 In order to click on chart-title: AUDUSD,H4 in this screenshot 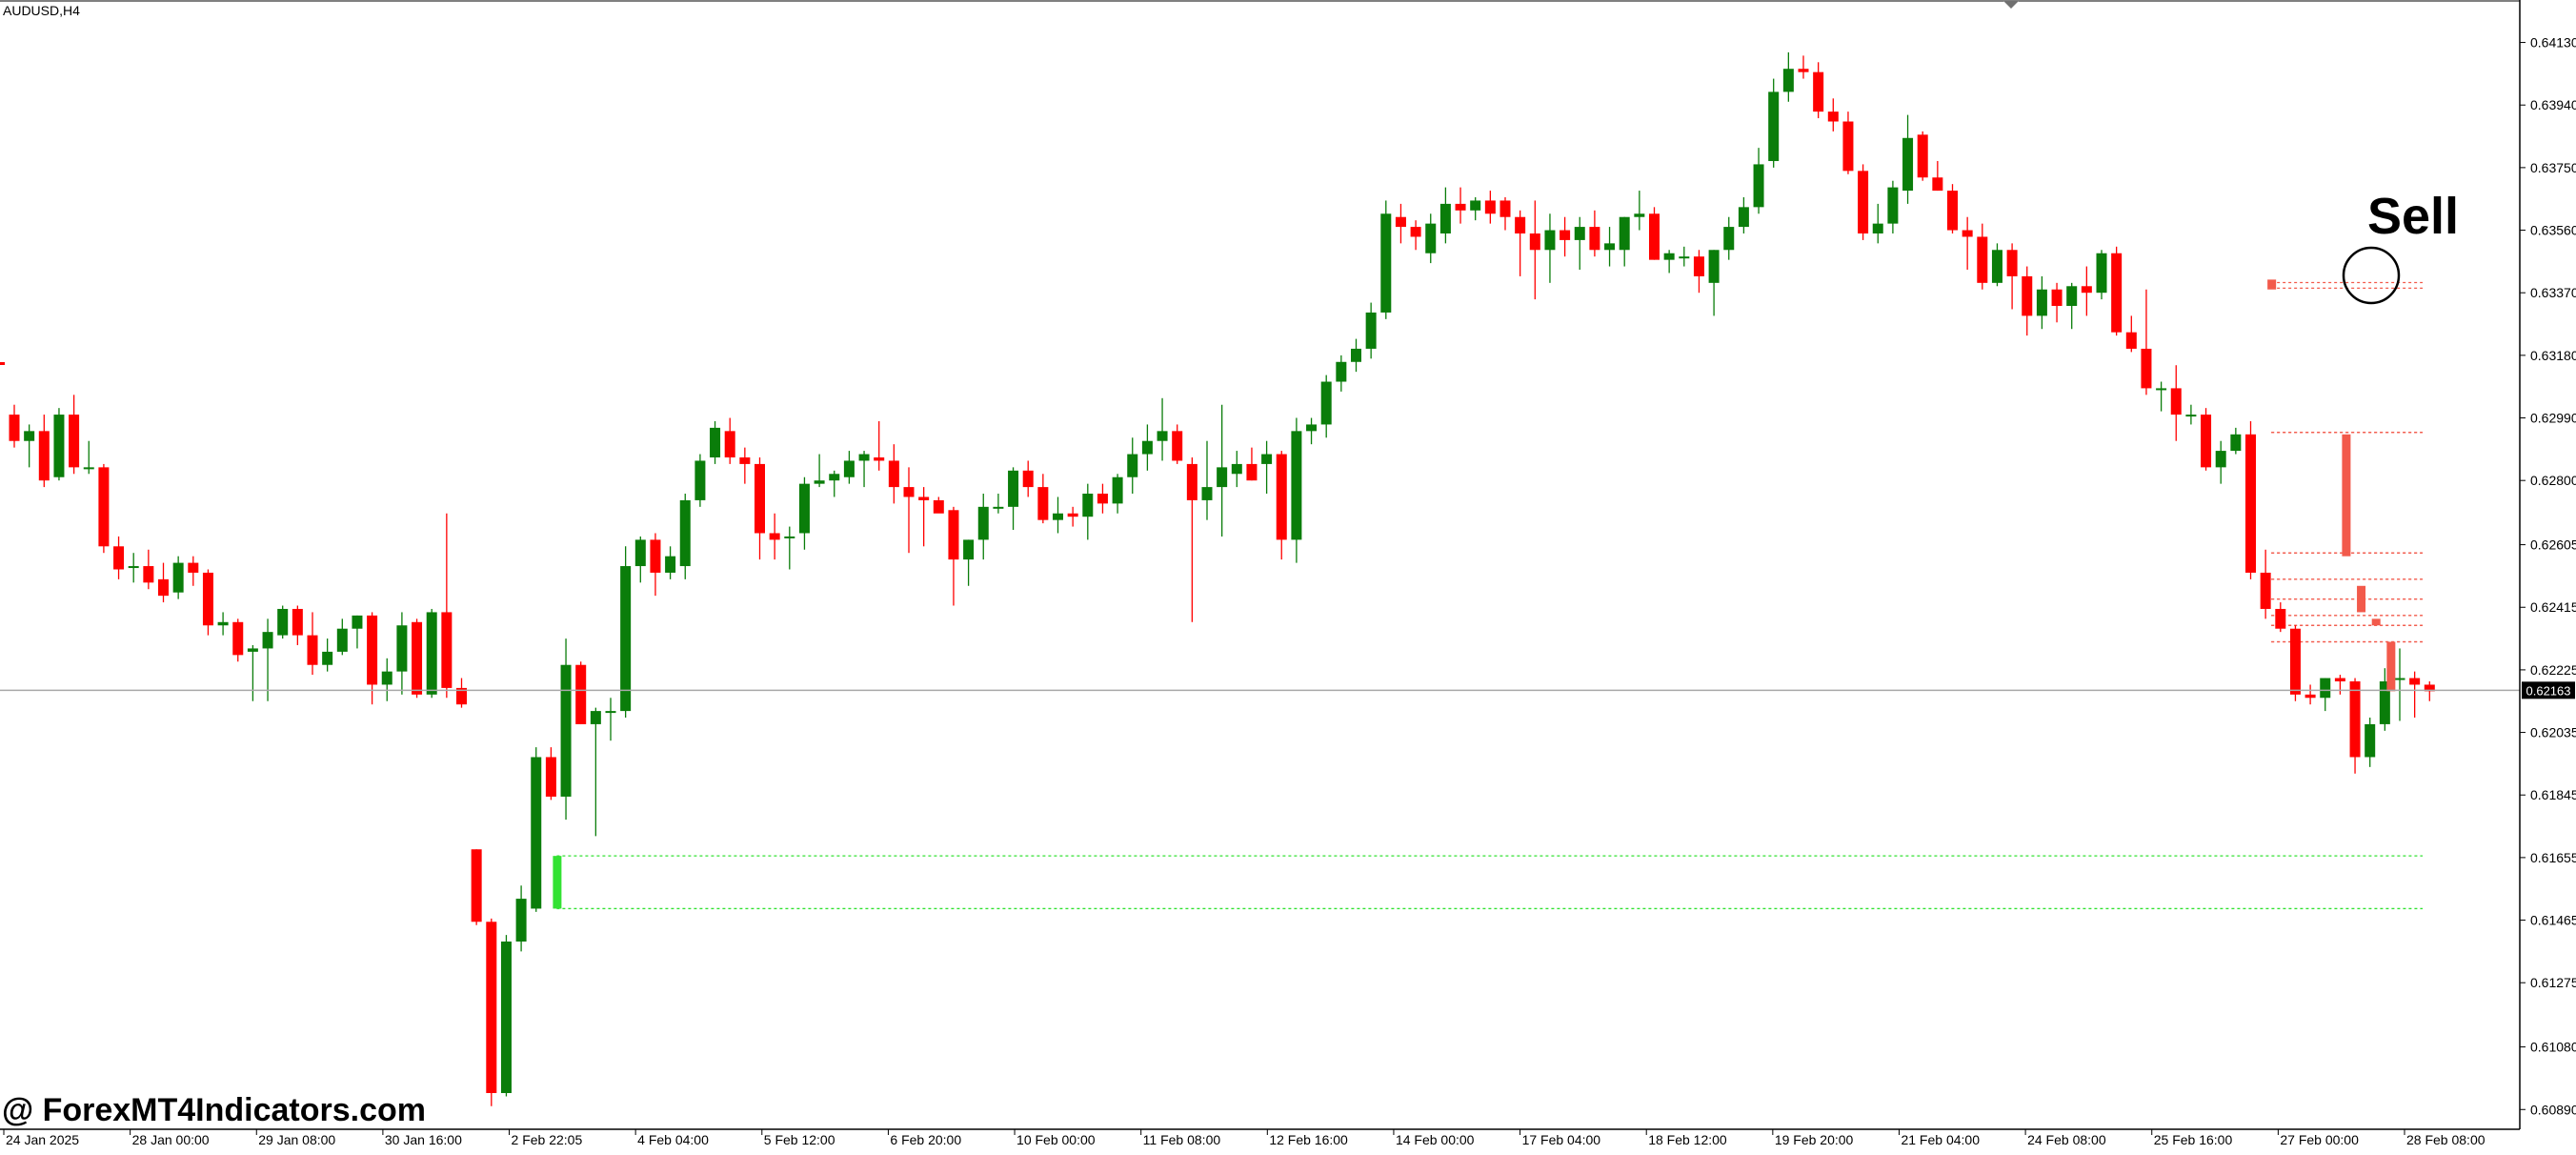, I will do `click(41, 10)`.